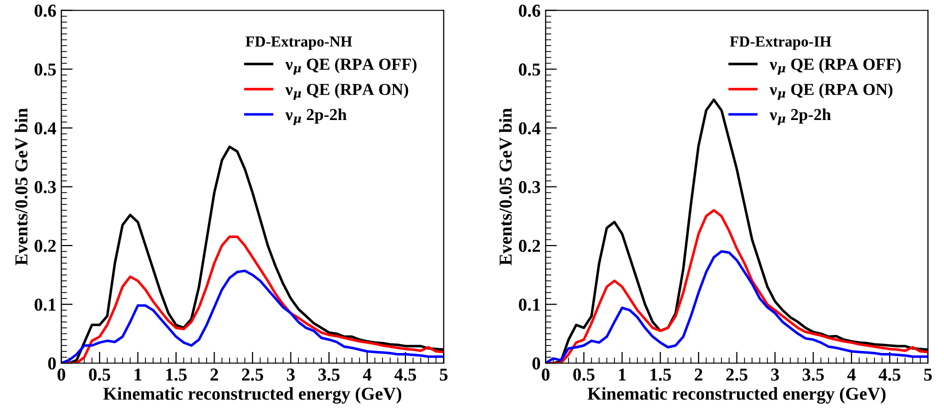  Describe the element at coordinates (781, 43) in the screenshot. I see `legend-title: FD-Extrapo-IH` at that location.